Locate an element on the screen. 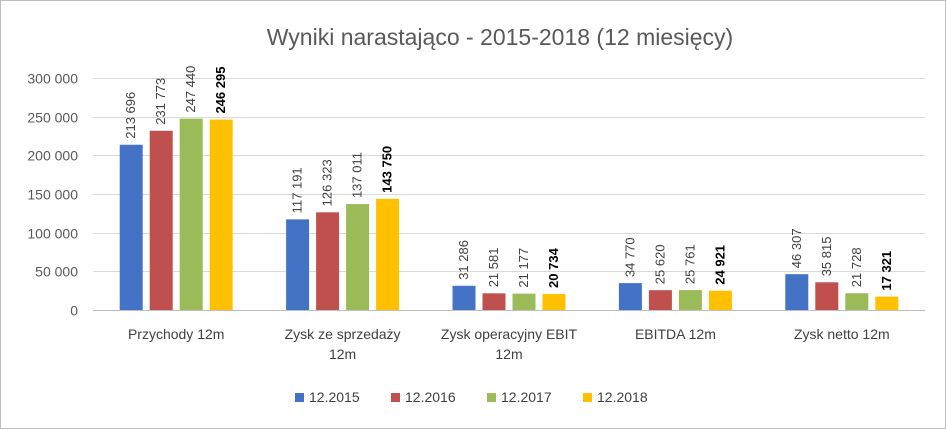 This screenshot has height=430, width=946. y-tick-label: 100 000 is located at coordinates (52, 234).